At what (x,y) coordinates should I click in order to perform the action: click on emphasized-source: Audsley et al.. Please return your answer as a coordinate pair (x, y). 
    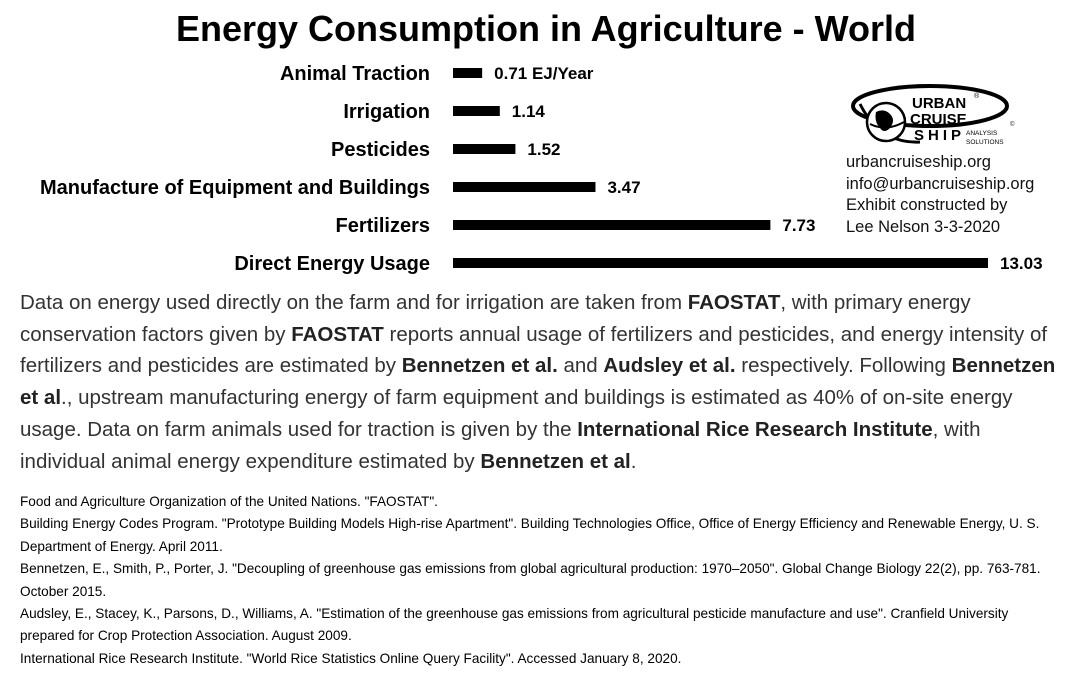
    Looking at the image, I should click on (669, 366).